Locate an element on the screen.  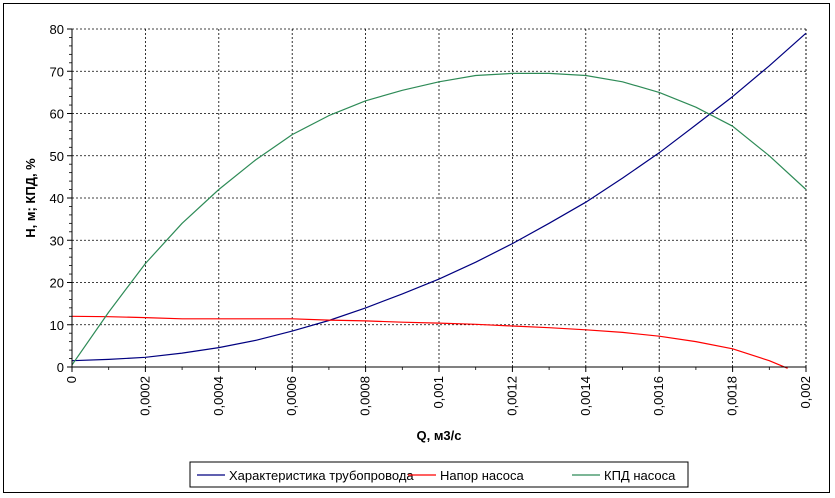
x-tick-label: 0,0008 is located at coordinates (365, 396).